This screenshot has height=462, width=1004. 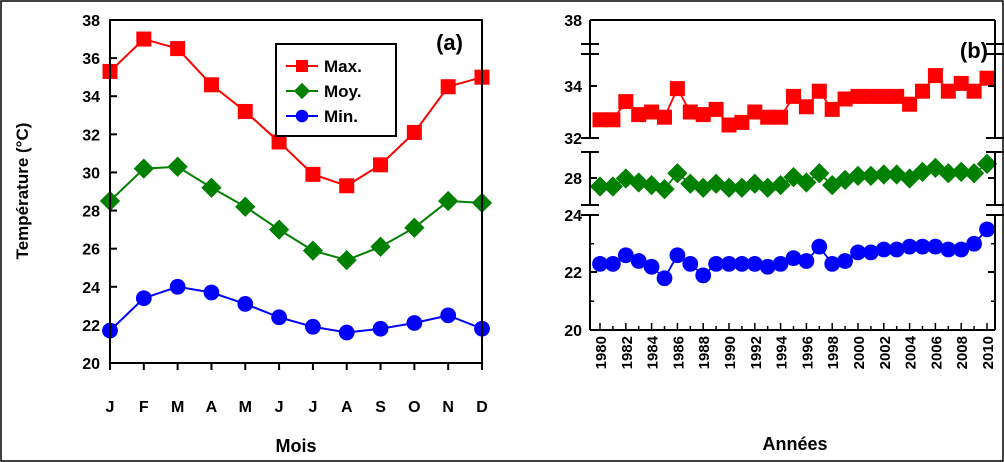 I want to click on x-tick-label: 1990, so click(x=730, y=352).